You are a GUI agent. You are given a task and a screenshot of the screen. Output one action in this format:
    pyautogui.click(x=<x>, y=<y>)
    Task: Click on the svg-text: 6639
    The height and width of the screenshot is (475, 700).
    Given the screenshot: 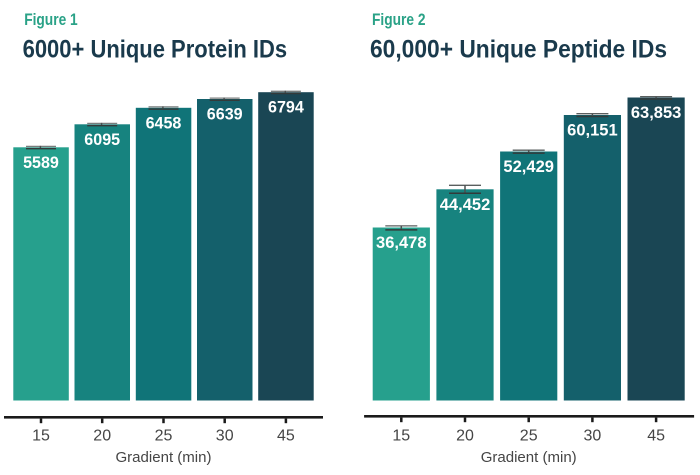 What is the action you would take?
    pyautogui.click(x=225, y=115)
    